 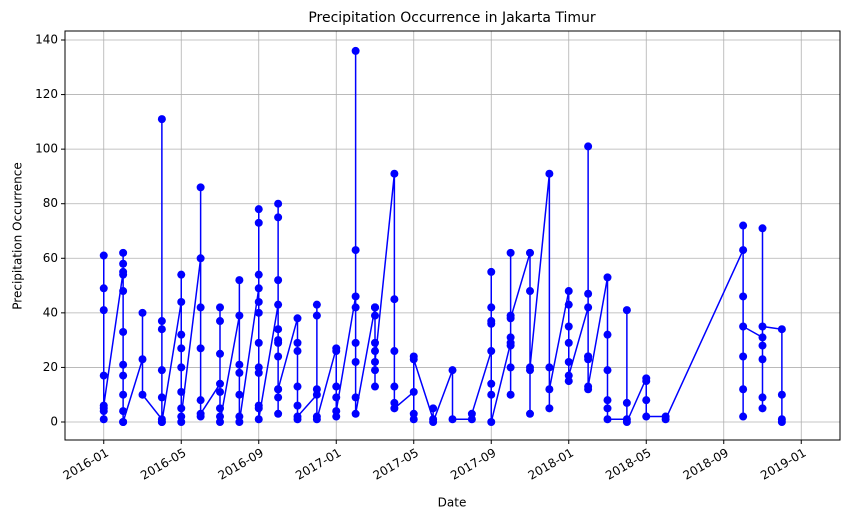 I want to click on y-tick-label: 120, so click(x=46, y=94).